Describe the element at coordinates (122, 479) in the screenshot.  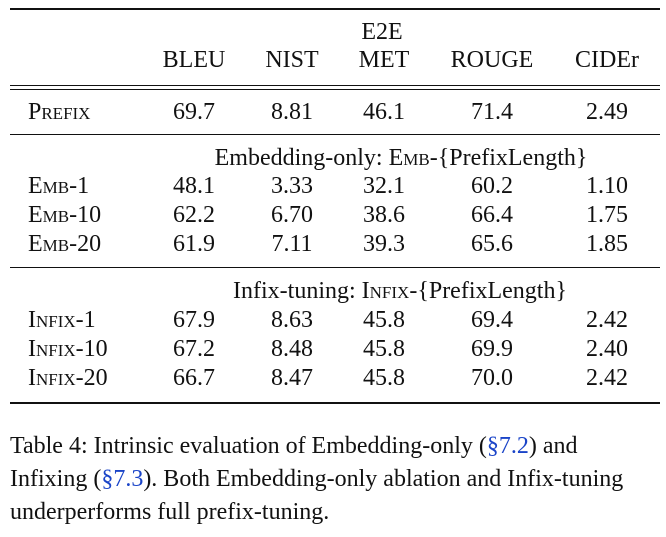
I see `caption-ref-section-7-3: §7.3` at that location.